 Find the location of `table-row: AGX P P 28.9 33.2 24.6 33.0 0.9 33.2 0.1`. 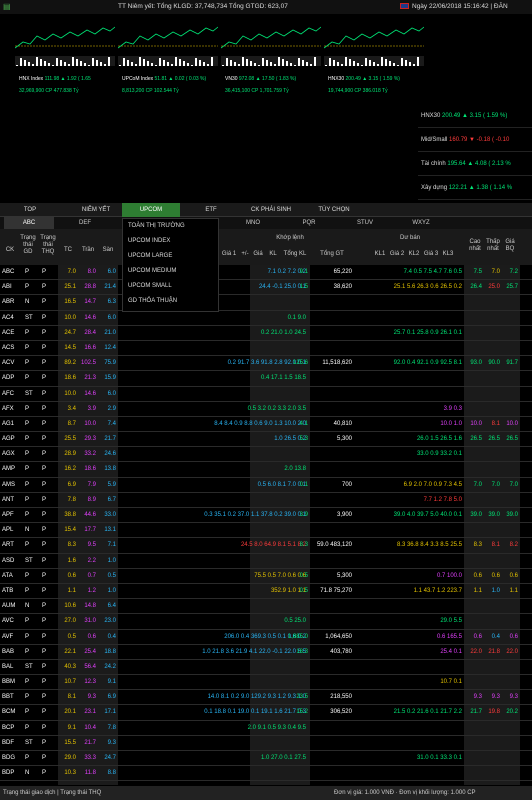

table-row: AGX P P 28.9 33.2 24.6 33.0 0.9 33.2 0.1 is located at coordinates (266, 455).